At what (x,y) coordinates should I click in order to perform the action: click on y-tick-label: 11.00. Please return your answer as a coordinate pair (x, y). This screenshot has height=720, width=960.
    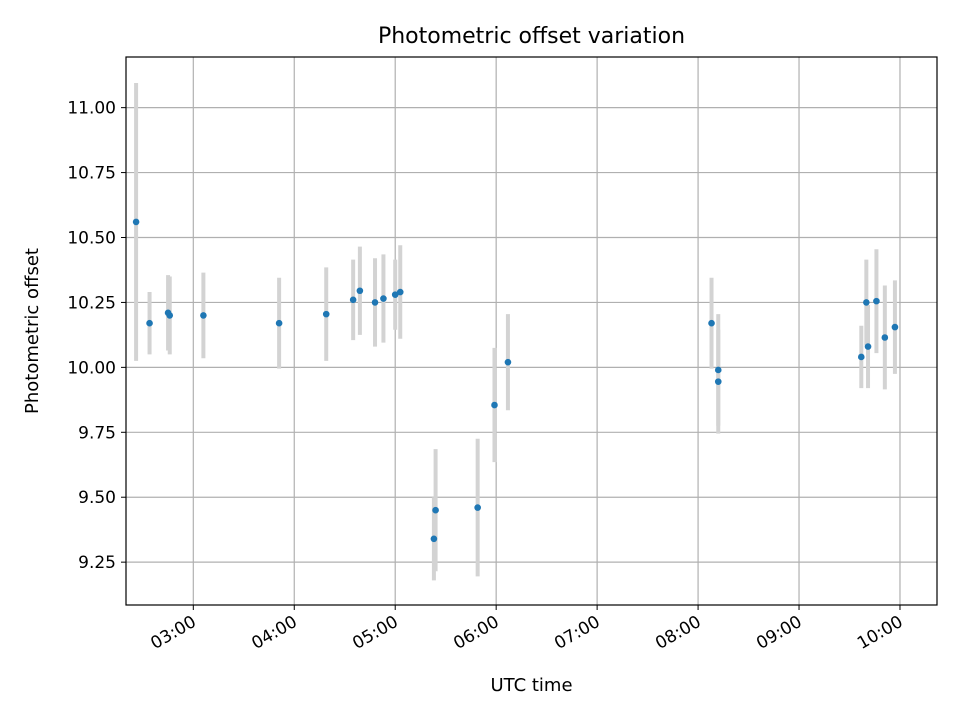
    Looking at the image, I should click on (91, 109).